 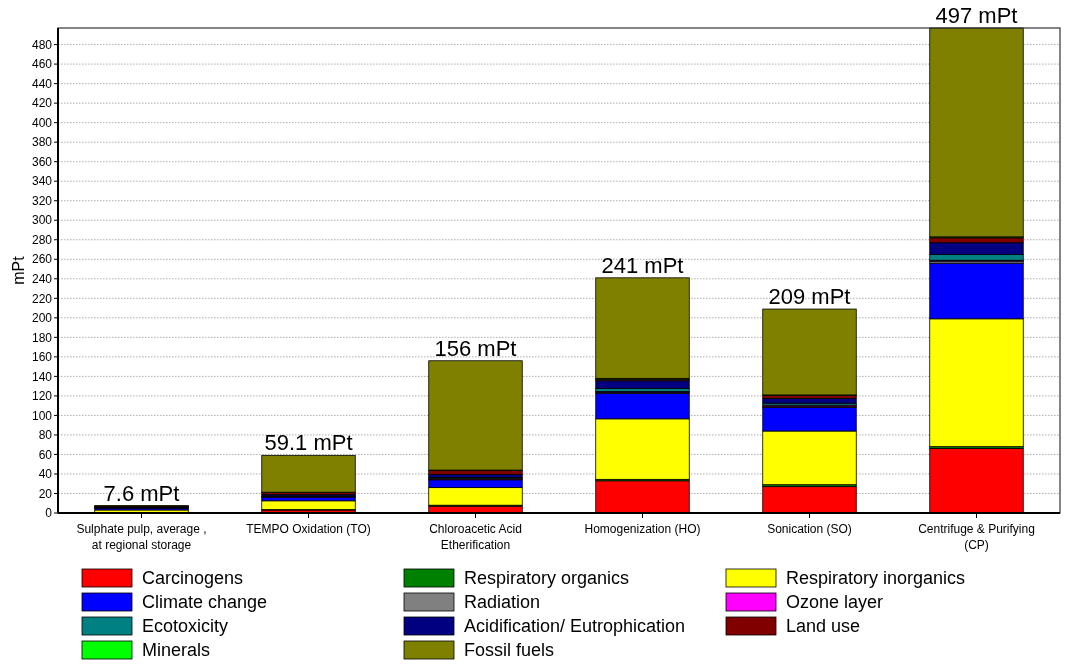 What do you see at coordinates (42, 259) in the screenshot?
I see `y-tick-label: 260` at bounding box center [42, 259].